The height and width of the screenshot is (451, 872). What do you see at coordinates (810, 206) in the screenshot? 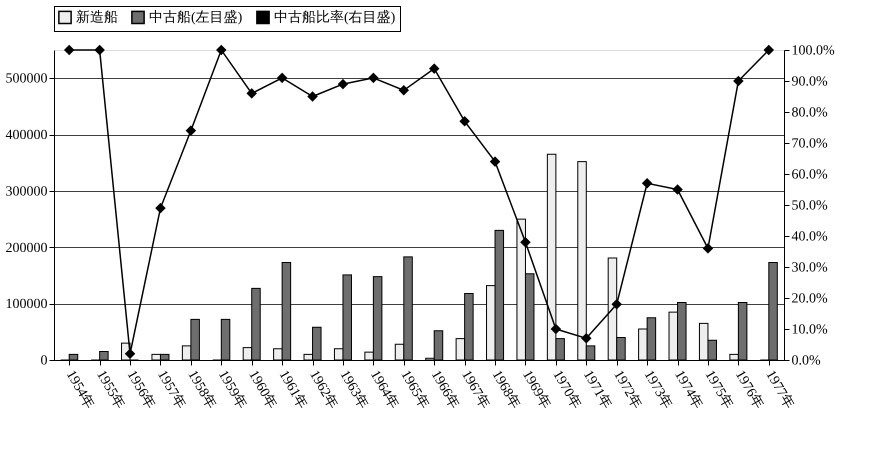
I see `y2-tick-label: 50.0%` at bounding box center [810, 206].